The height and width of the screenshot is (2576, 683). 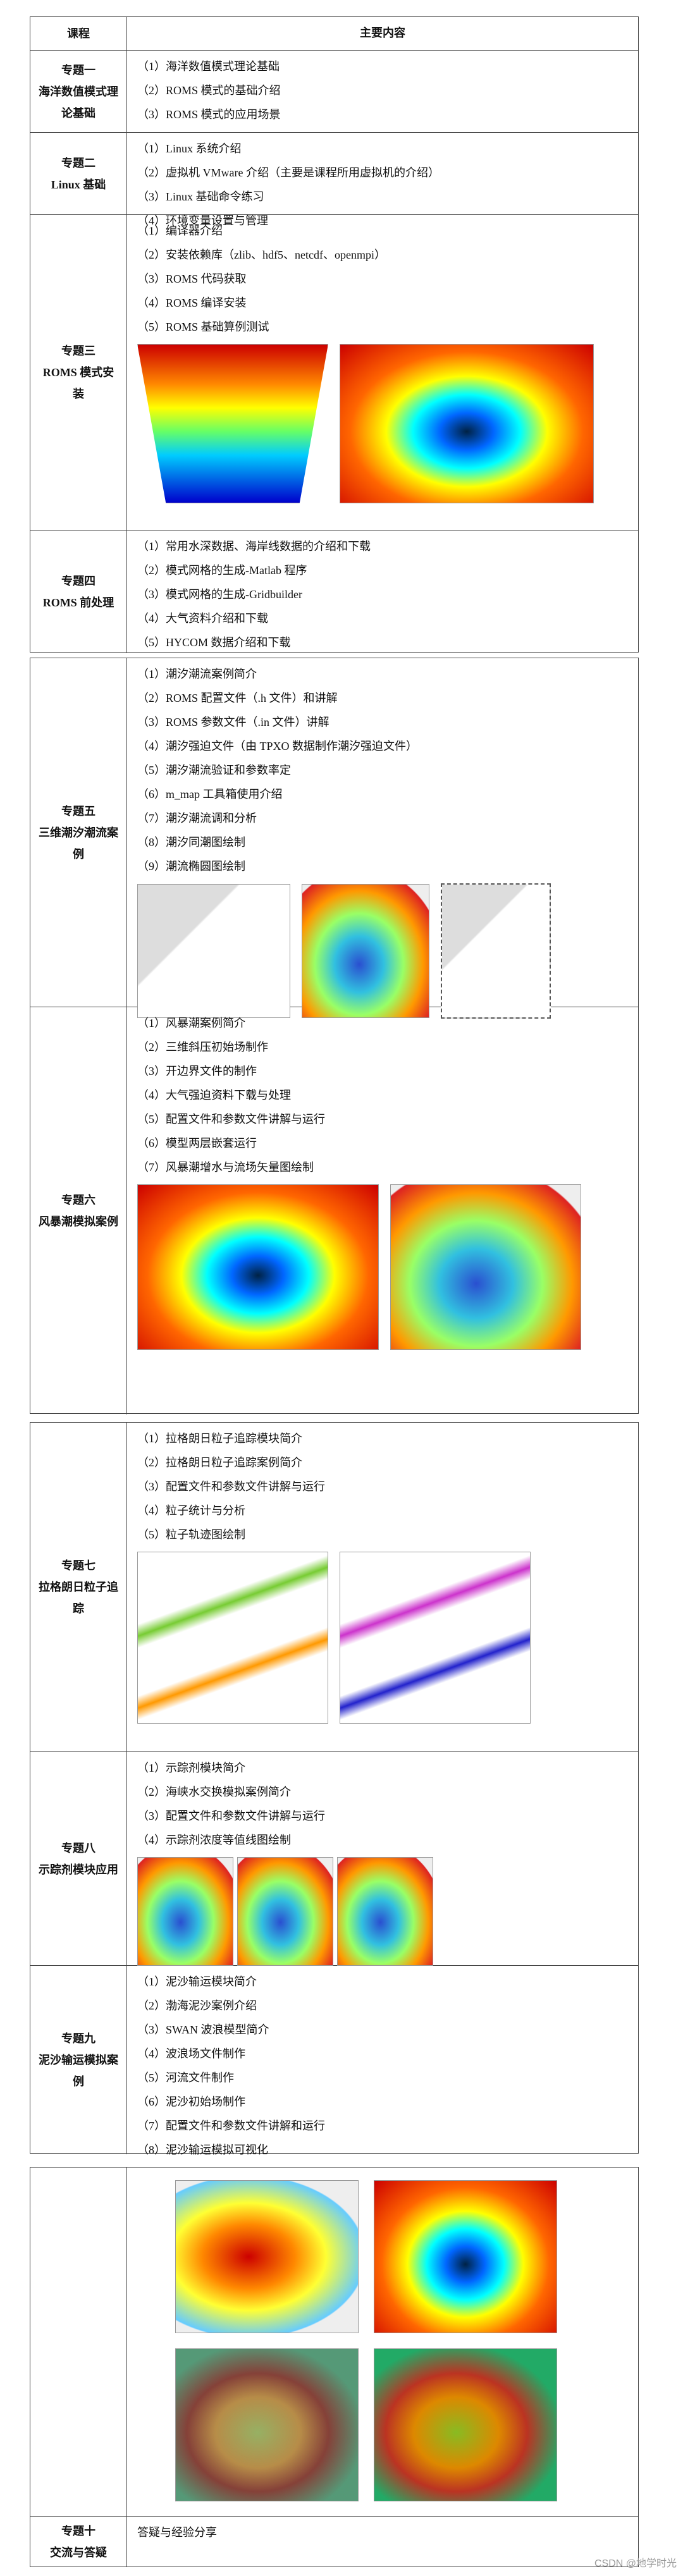 What do you see at coordinates (231, 2125) in the screenshot?
I see `content-item: （7）配置文件和参数文件讲解和运行` at bounding box center [231, 2125].